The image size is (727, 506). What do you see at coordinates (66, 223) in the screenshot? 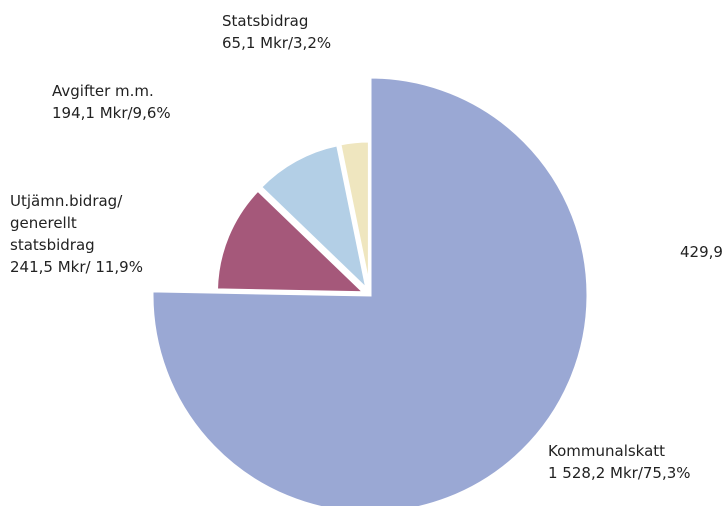
I see `category-label: Utjämn.bidrag/ generellt statsbidrag` at bounding box center [66, 223].